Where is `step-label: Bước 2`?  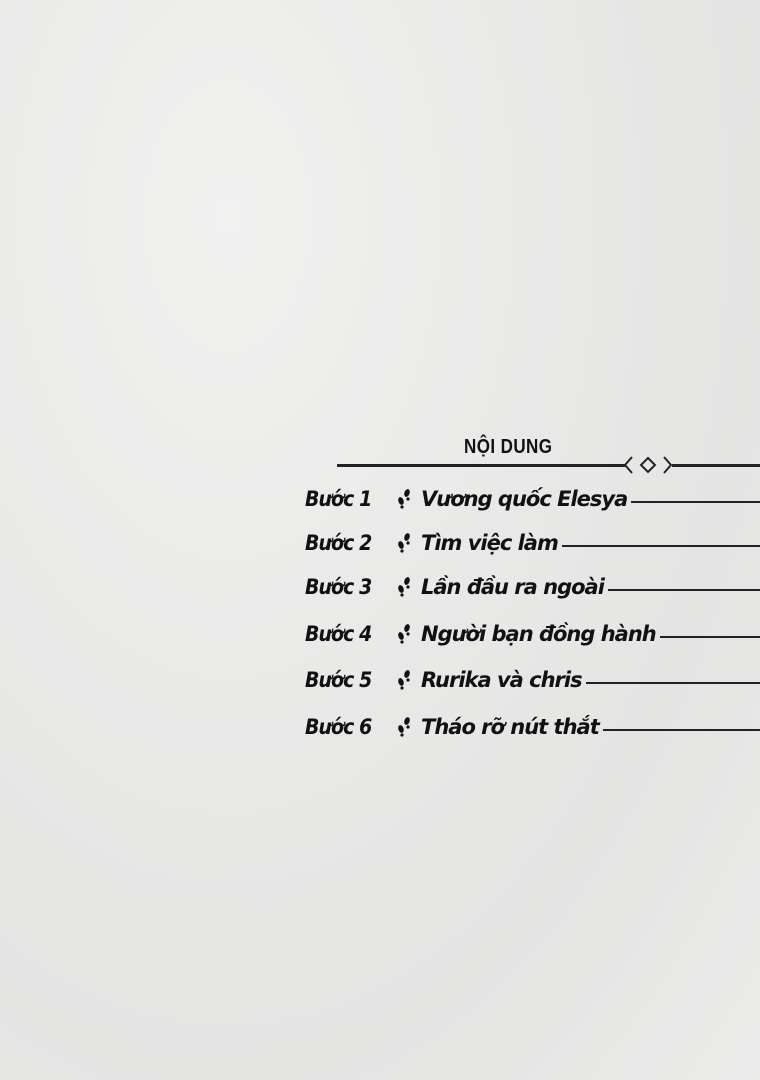
step-label: Bước 2 is located at coordinates (338, 543).